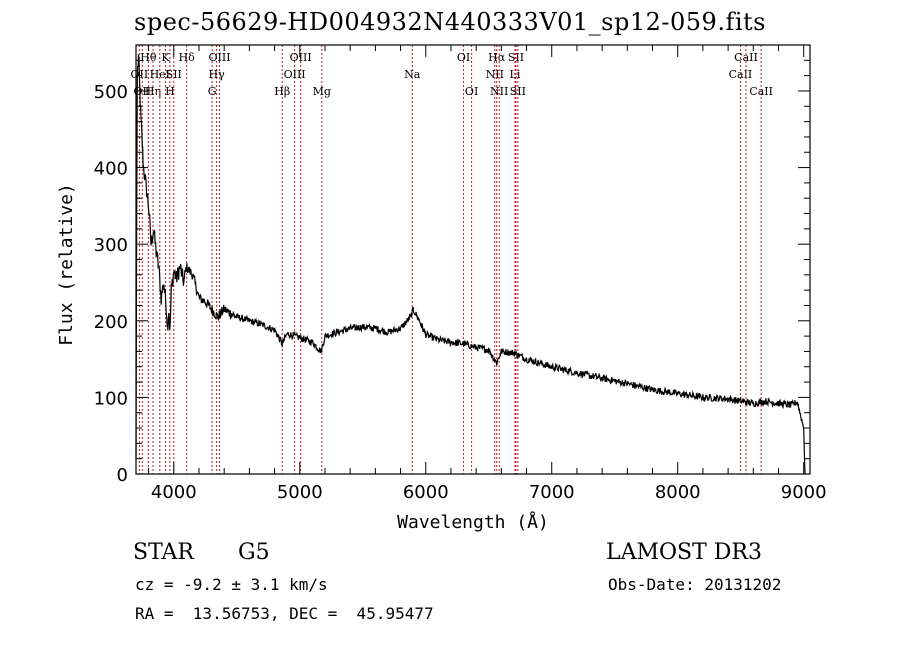 This screenshot has width=900, height=649. Describe the element at coordinates (300, 492) in the screenshot. I see `x-tick-label: 5000` at that location.